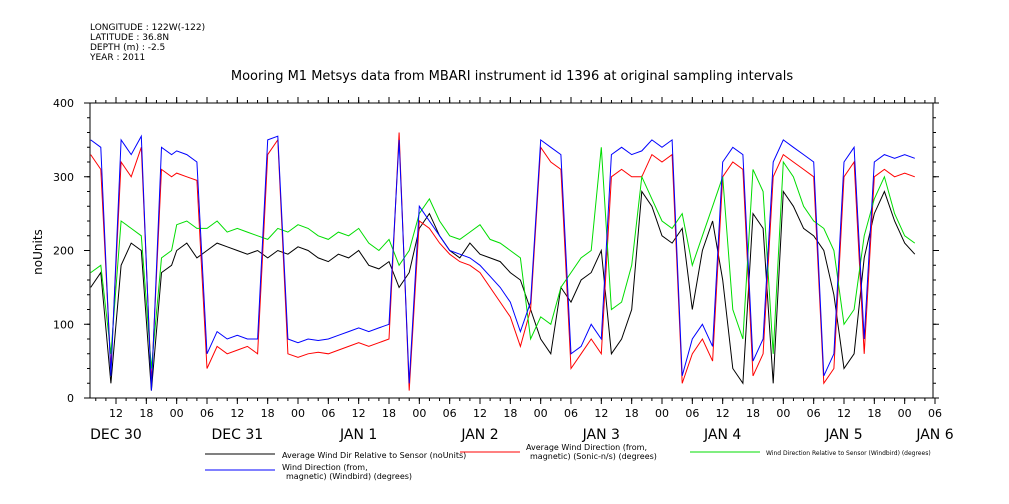 The image size is (1009, 504). I want to click on y-tick-label: 0, so click(70, 398).